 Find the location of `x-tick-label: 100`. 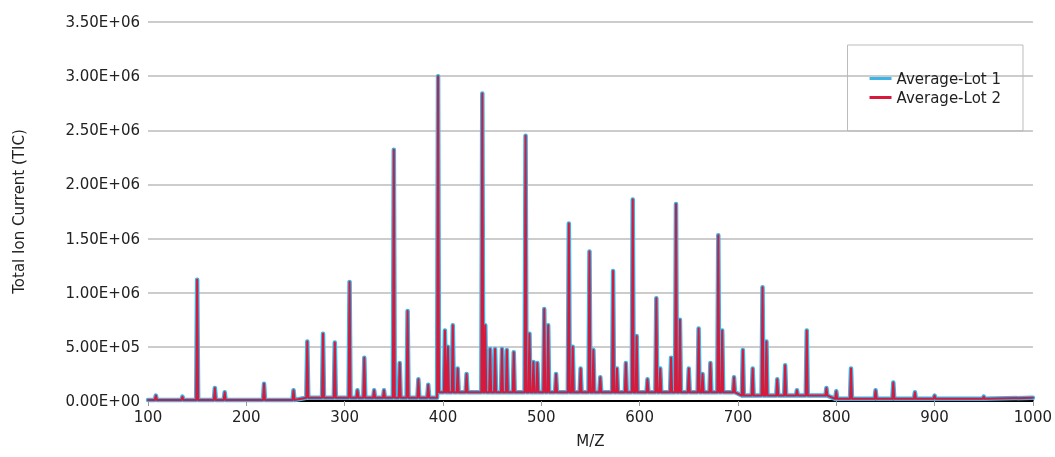

x-tick-label: 100 is located at coordinates (148, 416).